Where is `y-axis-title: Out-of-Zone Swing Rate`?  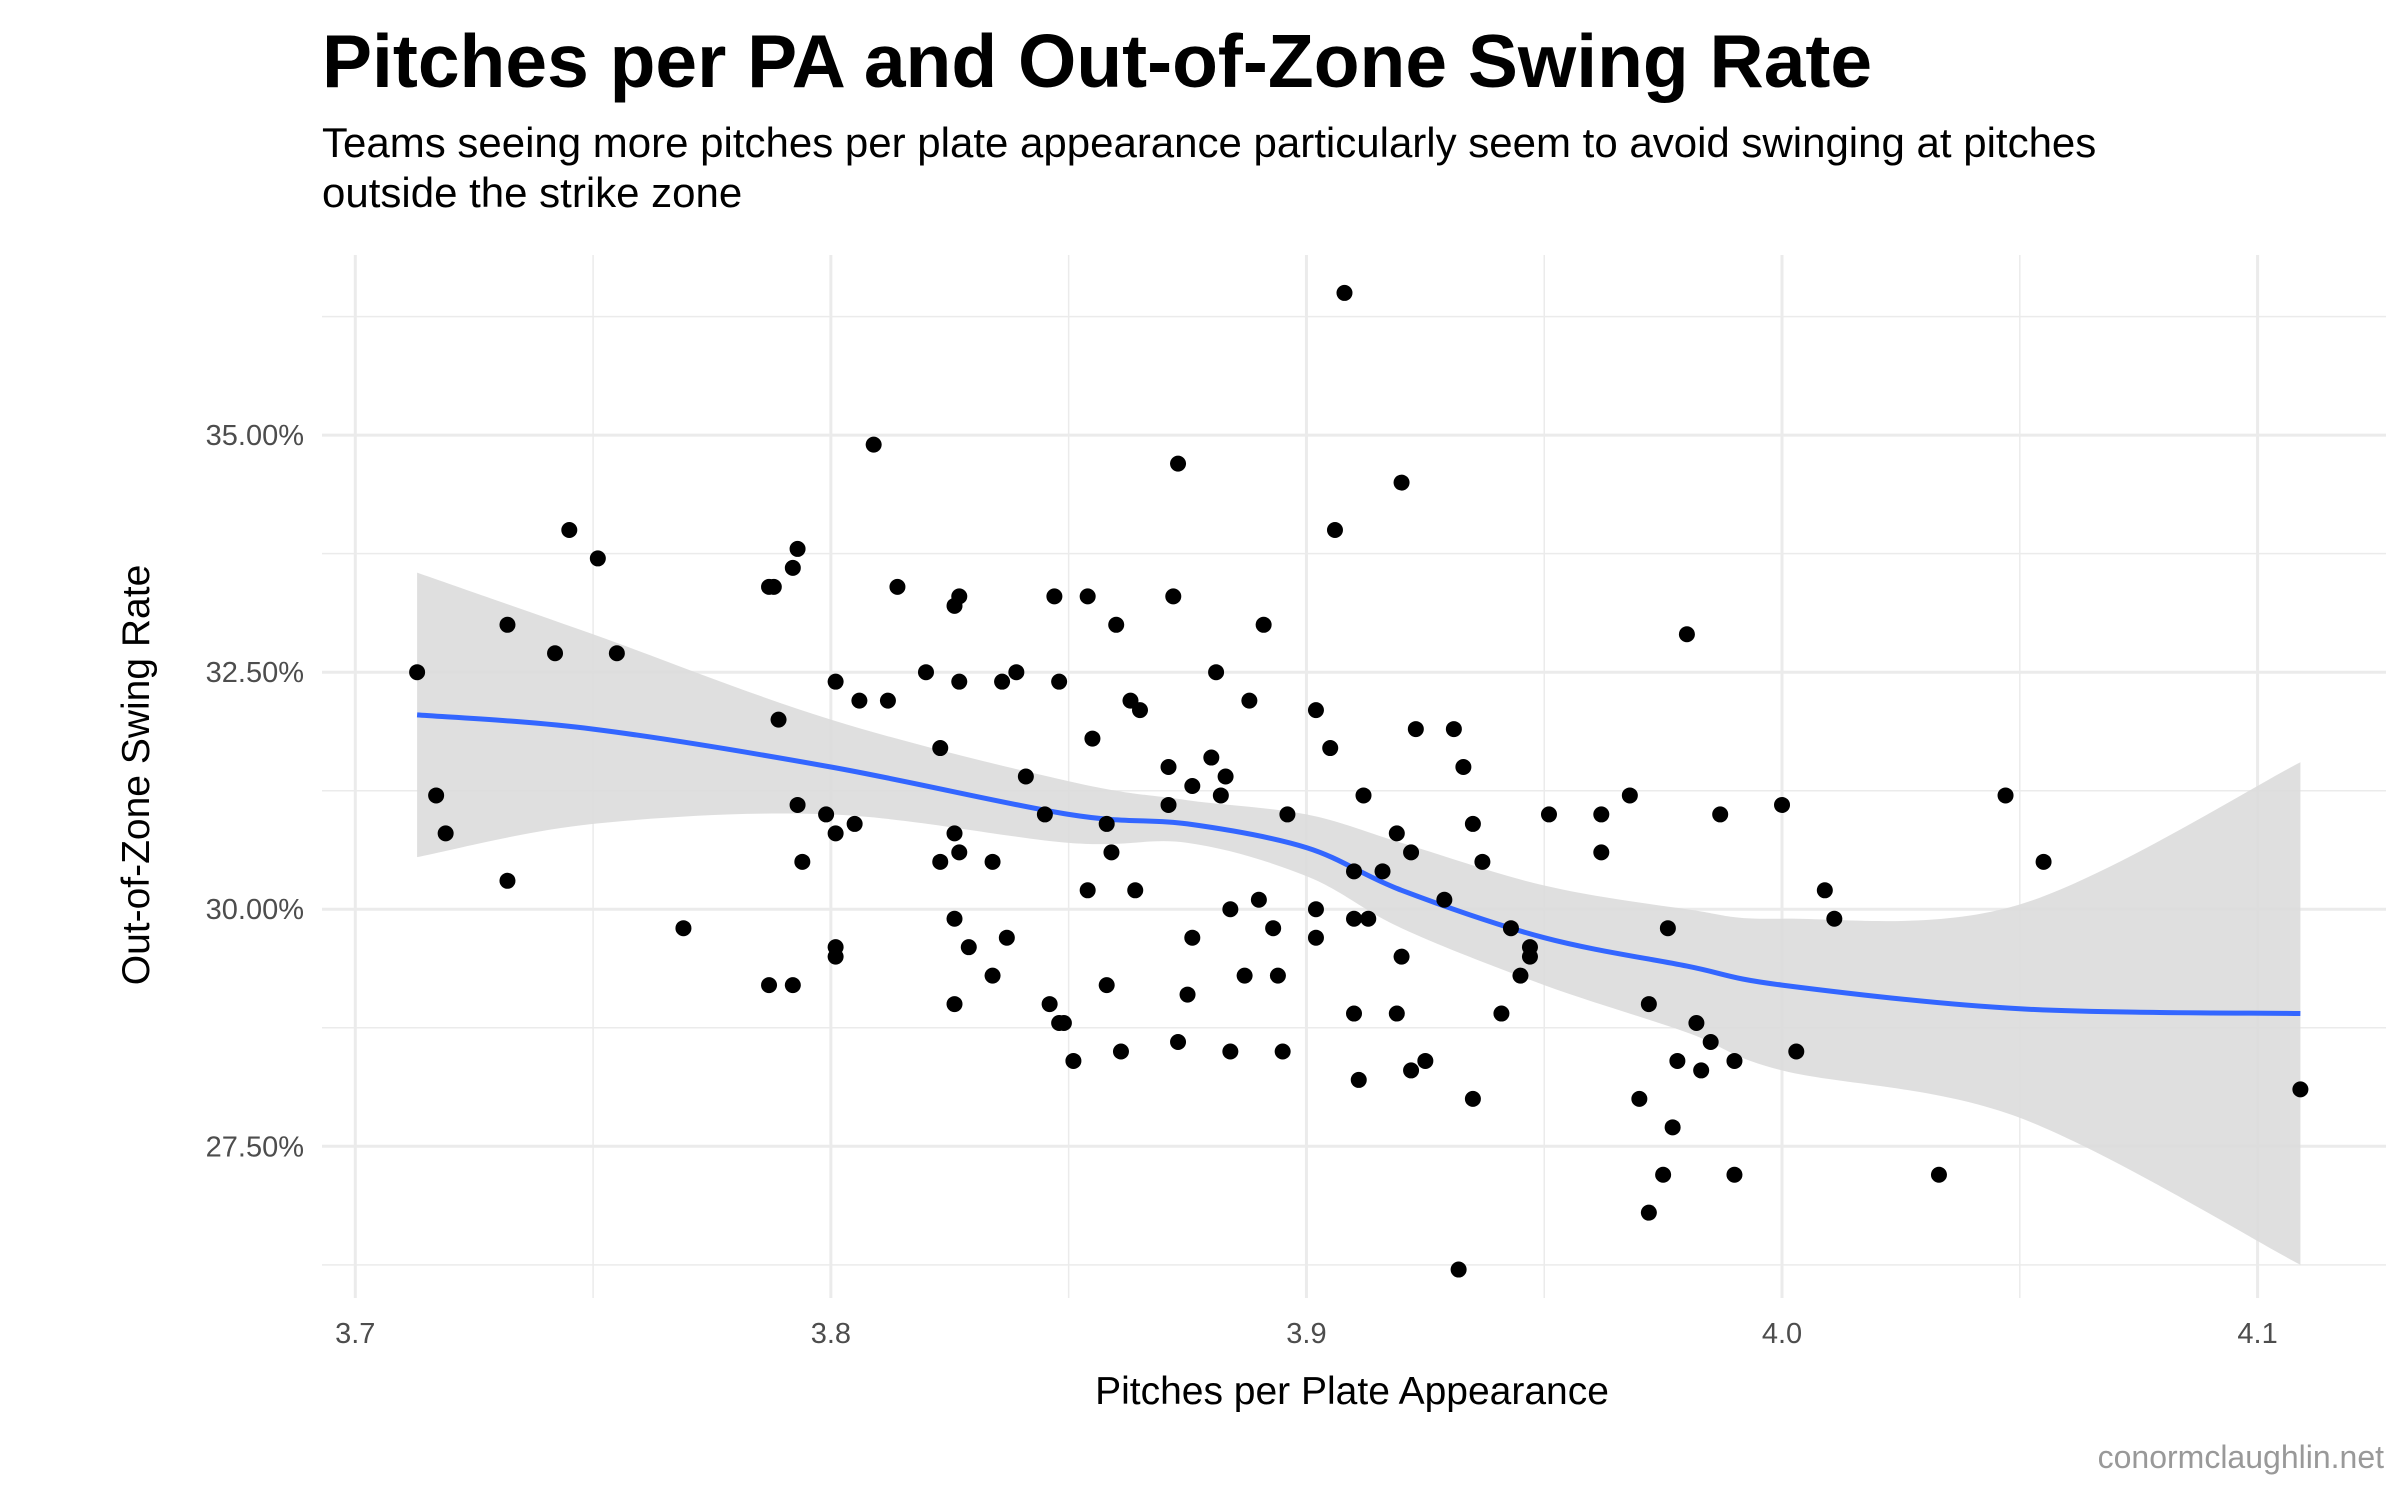
y-axis-title: Out-of-Zone Swing Rate is located at coordinates (136, 775).